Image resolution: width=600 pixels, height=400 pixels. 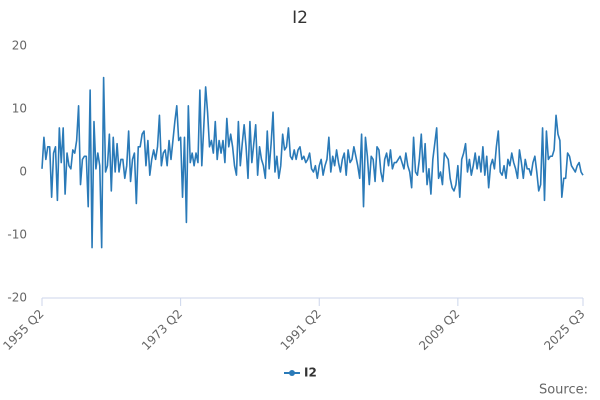 What do you see at coordinates (310, 373) in the screenshot?
I see `legend-label: I2` at bounding box center [310, 373].